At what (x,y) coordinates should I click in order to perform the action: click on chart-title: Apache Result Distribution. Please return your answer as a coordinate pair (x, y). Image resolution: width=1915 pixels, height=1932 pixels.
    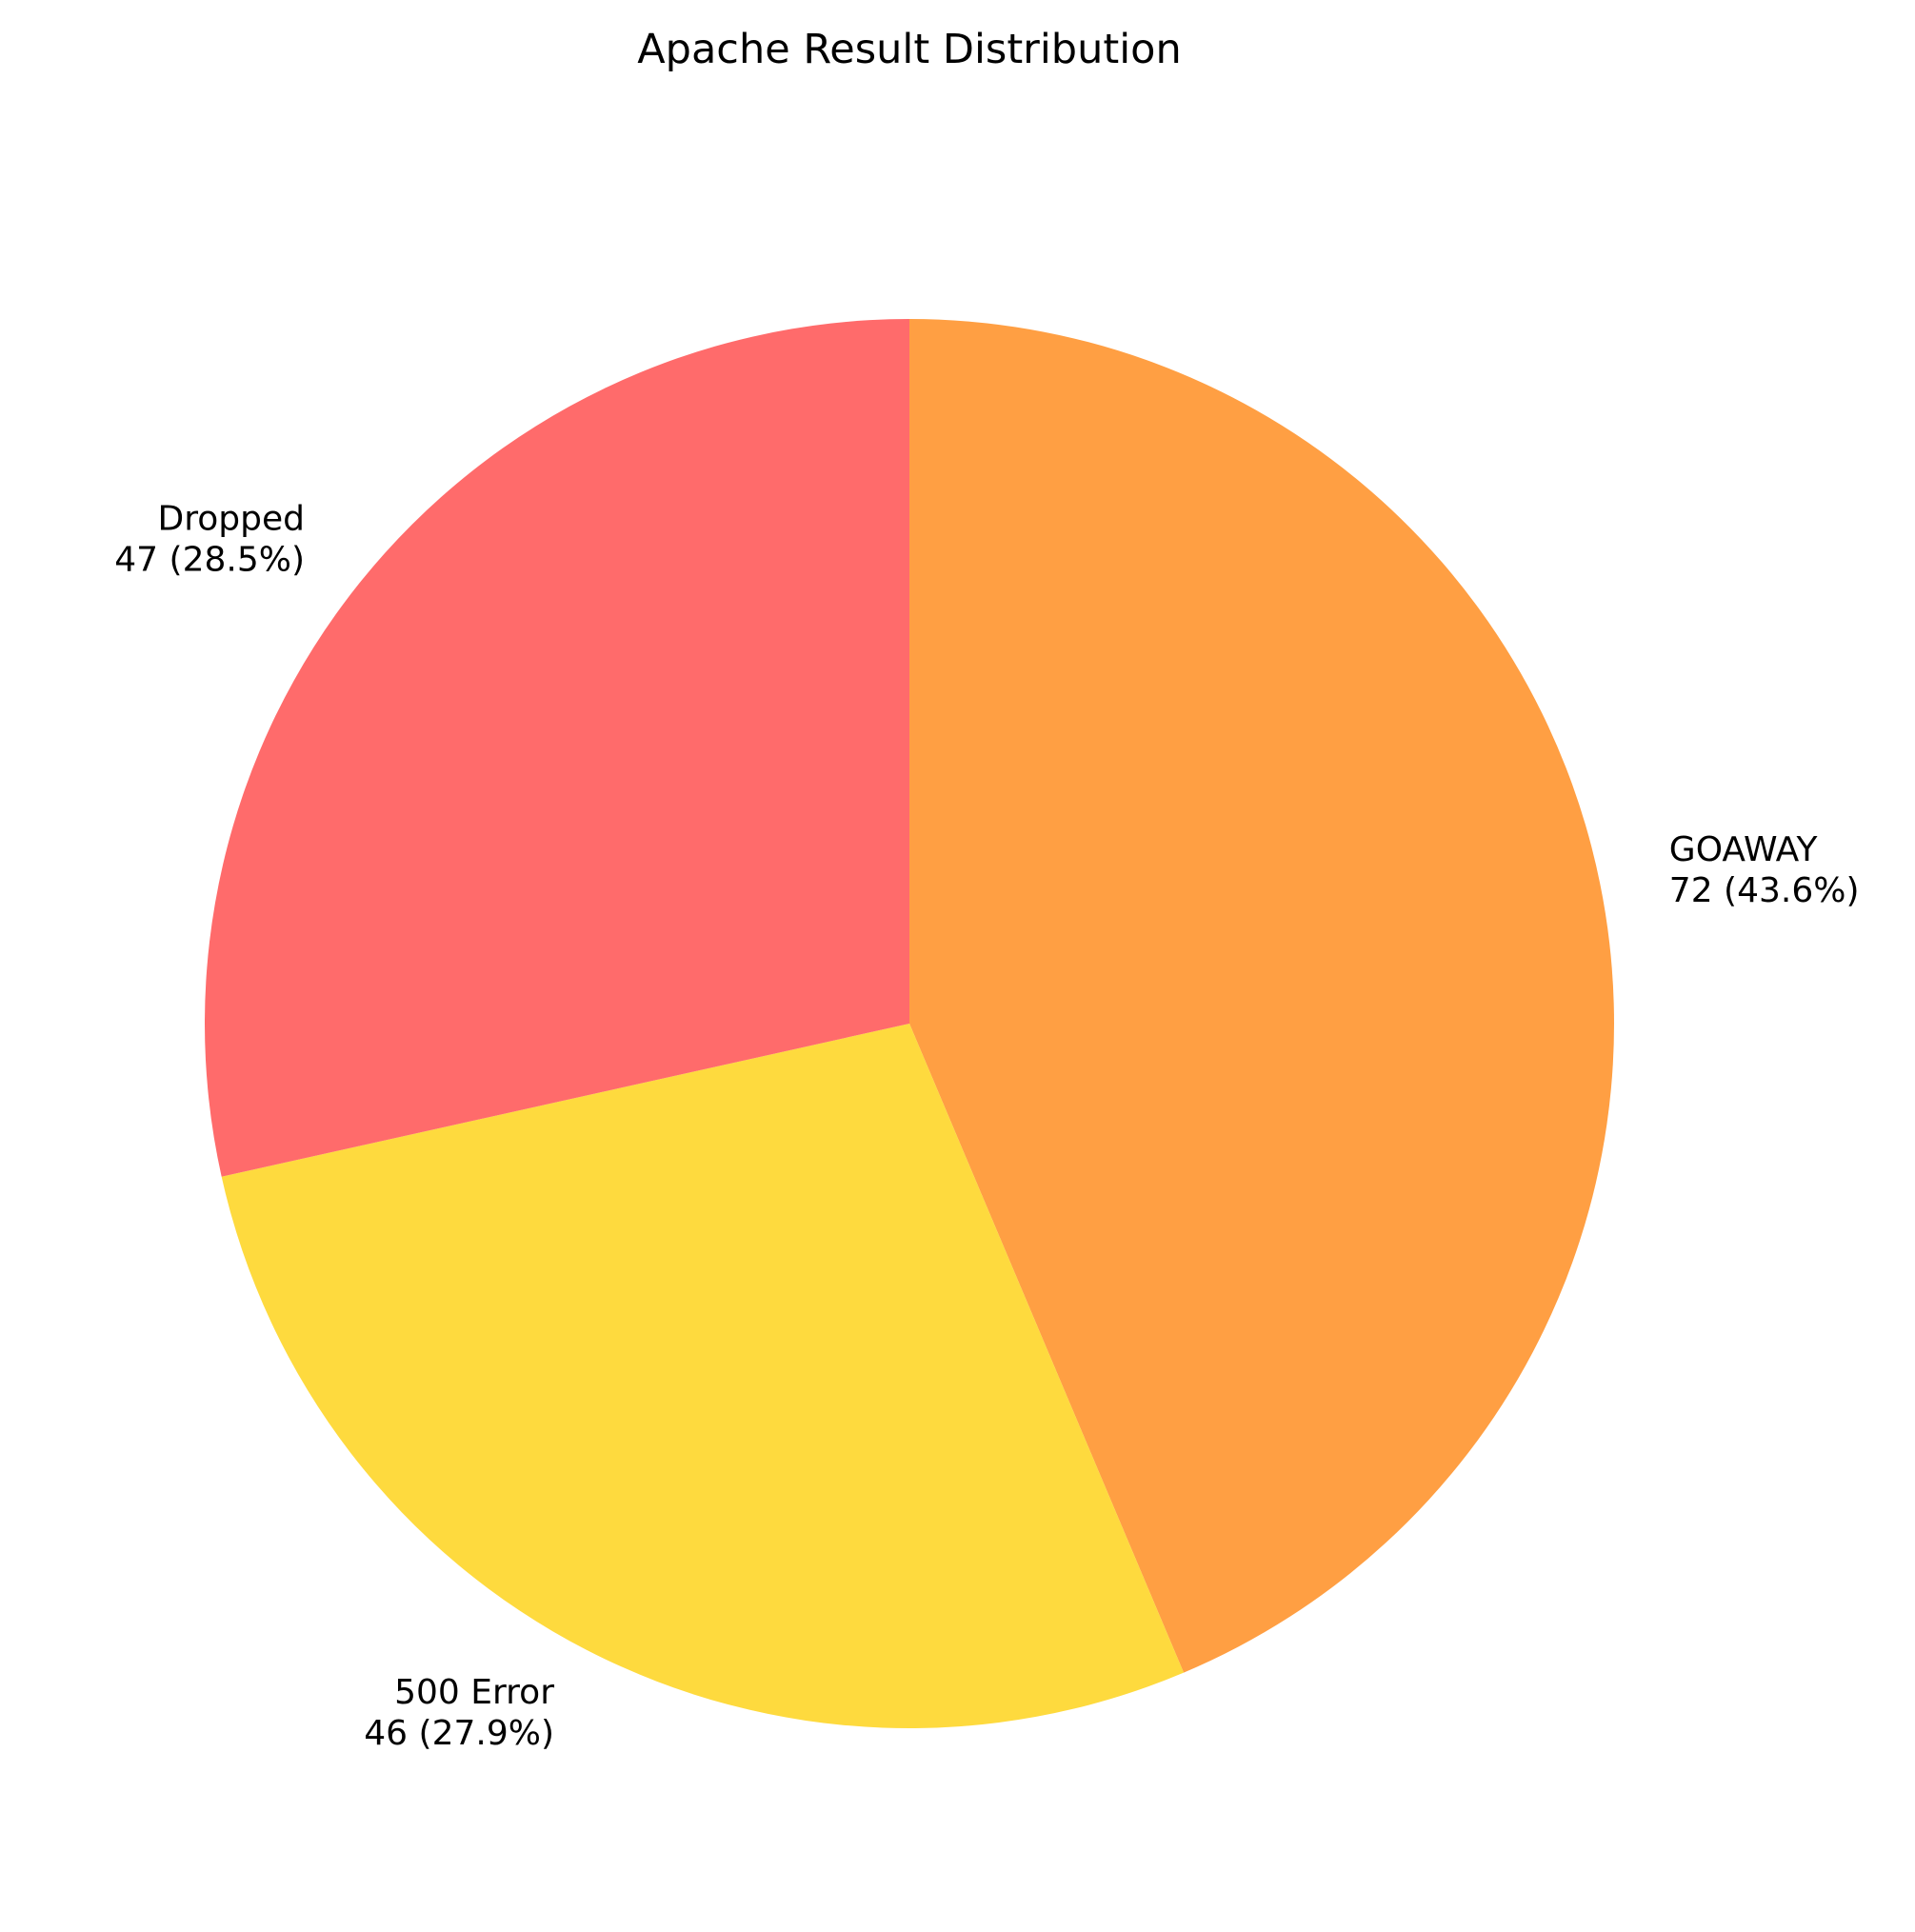
    Looking at the image, I should click on (909, 49).